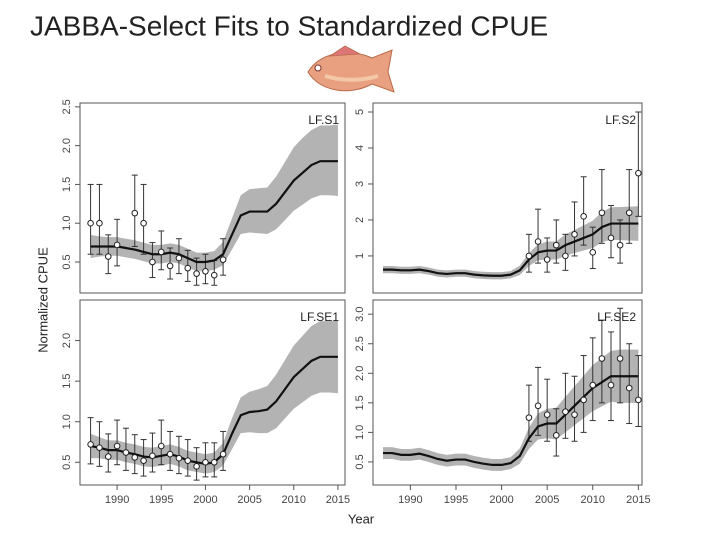 This screenshot has width=720, height=540. Describe the element at coordinates (620, 120) in the screenshot. I see `panel-label: LF.S2` at that location.